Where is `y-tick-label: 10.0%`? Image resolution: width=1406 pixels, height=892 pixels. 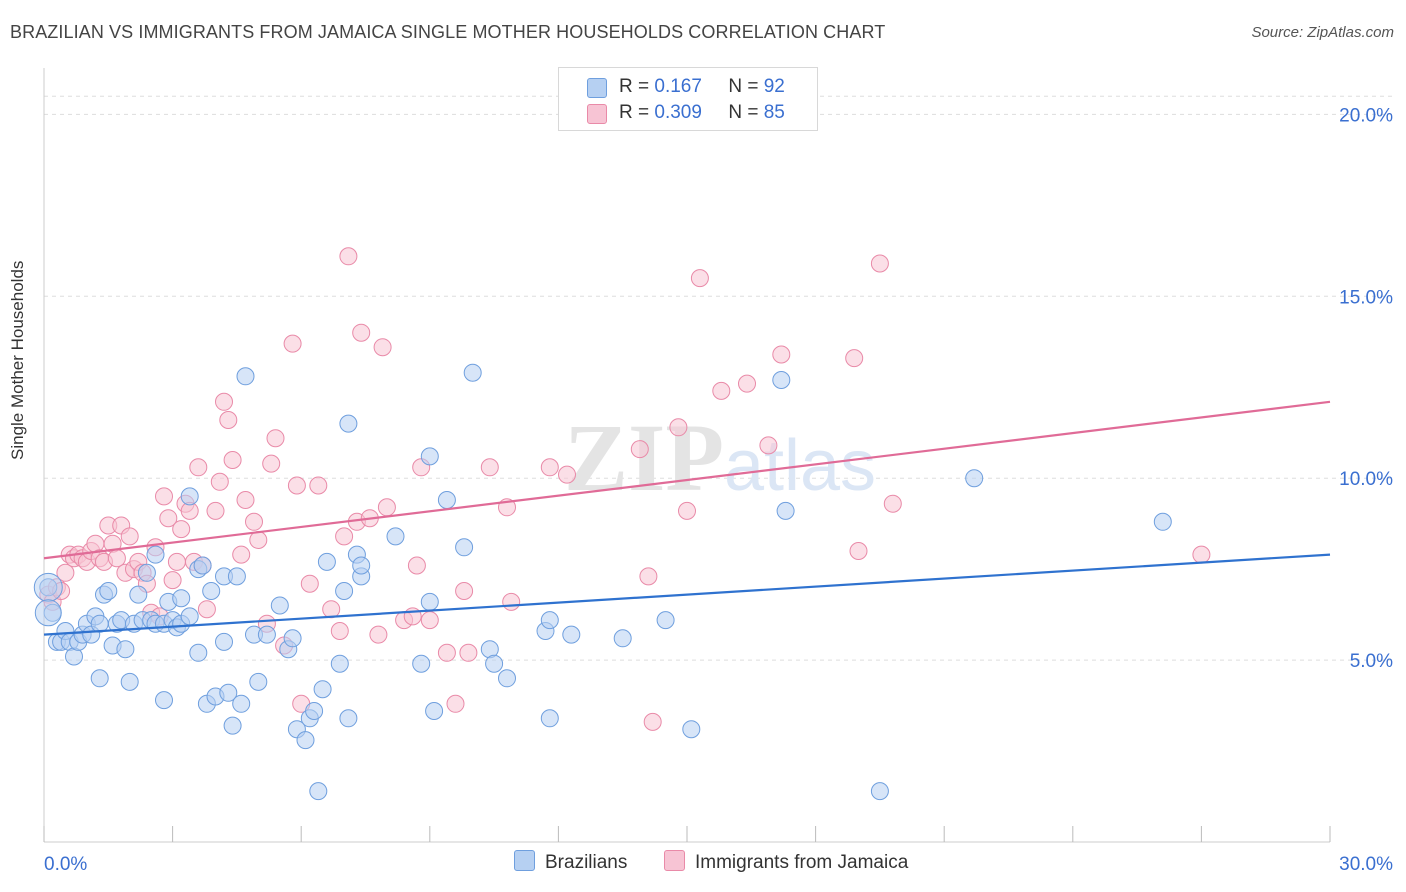
y-tick-label: 10.0% is located at coordinates (1366, 479).